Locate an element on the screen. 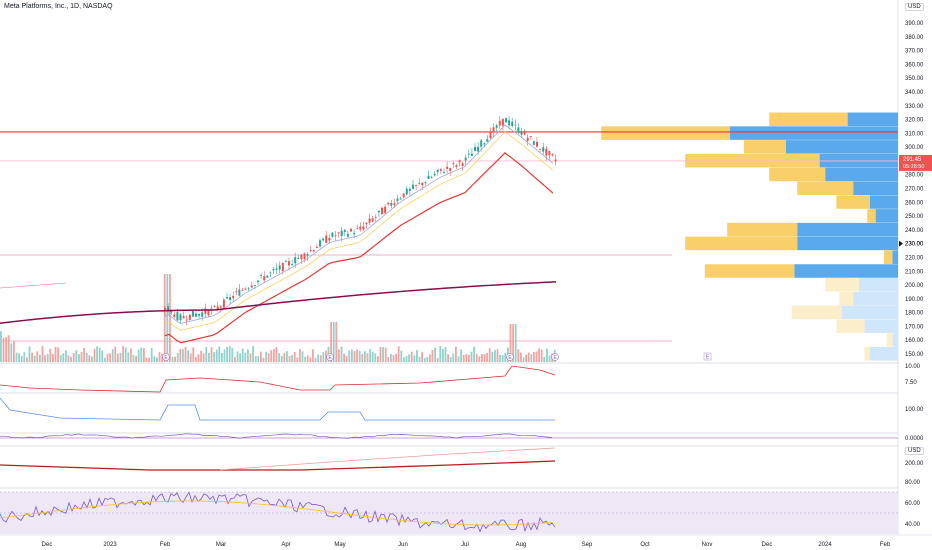  indicator3-line is located at coordinates (276, 436).